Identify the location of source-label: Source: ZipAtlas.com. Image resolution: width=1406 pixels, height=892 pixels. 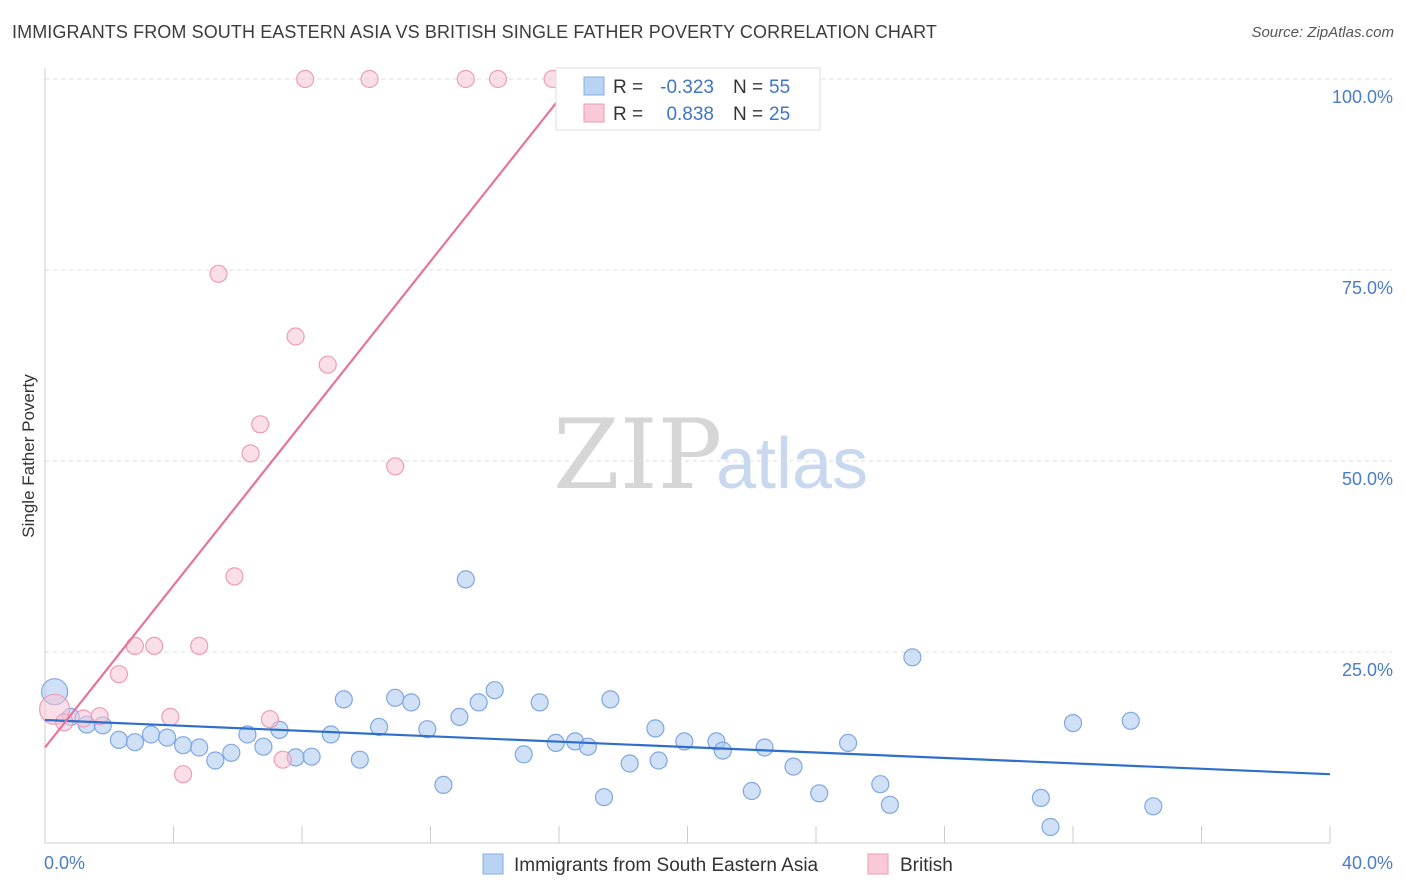
(1322, 32).